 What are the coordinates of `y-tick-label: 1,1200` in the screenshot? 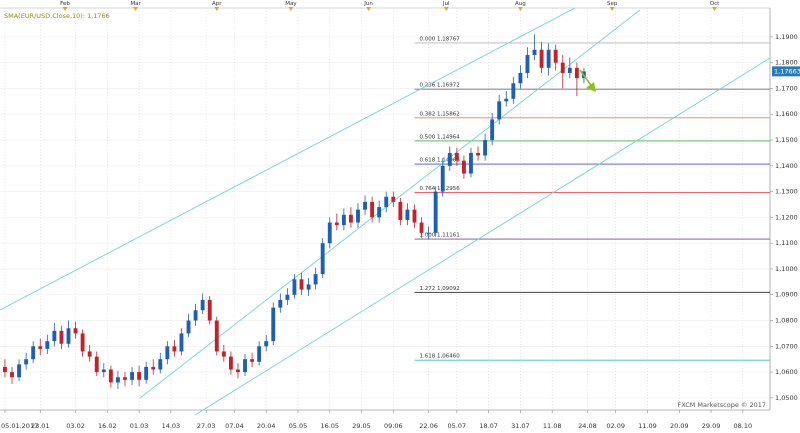 It's located at (786, 217).